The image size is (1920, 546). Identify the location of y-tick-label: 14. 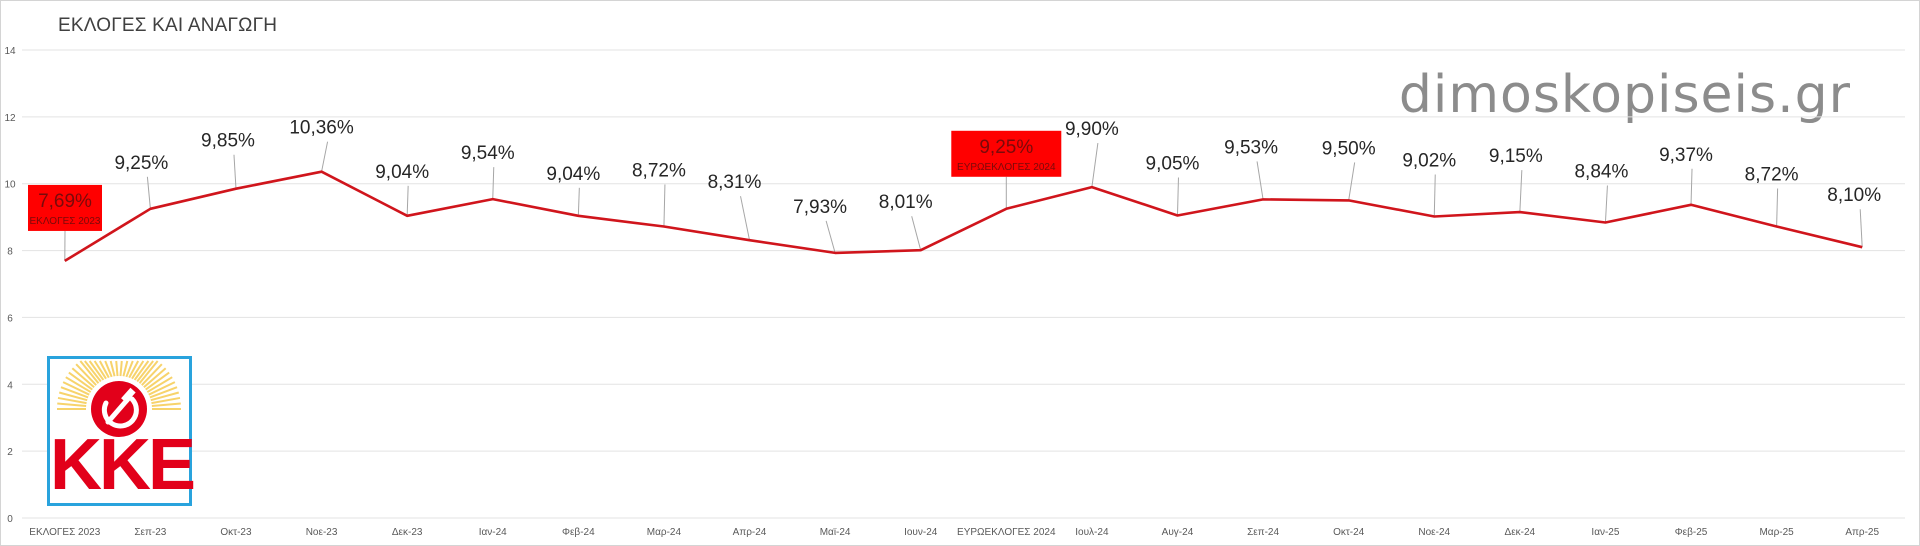
(10, 51).